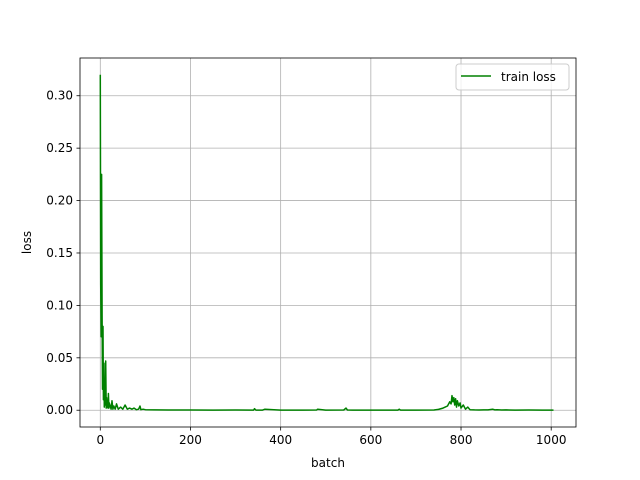 The height and width of the screenshot is (480, 640). Describe the element at coordinates (27, 242) in the screenshot. I see `y-axis-label: loss` at that location.